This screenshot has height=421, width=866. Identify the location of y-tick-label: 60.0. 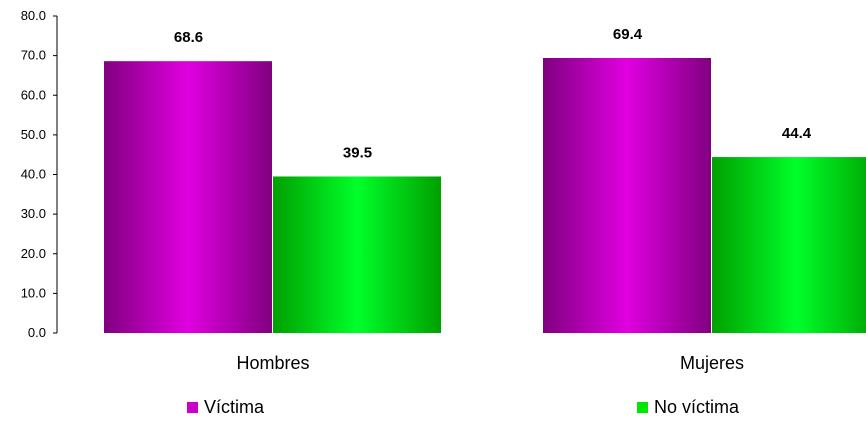
(33, 94).